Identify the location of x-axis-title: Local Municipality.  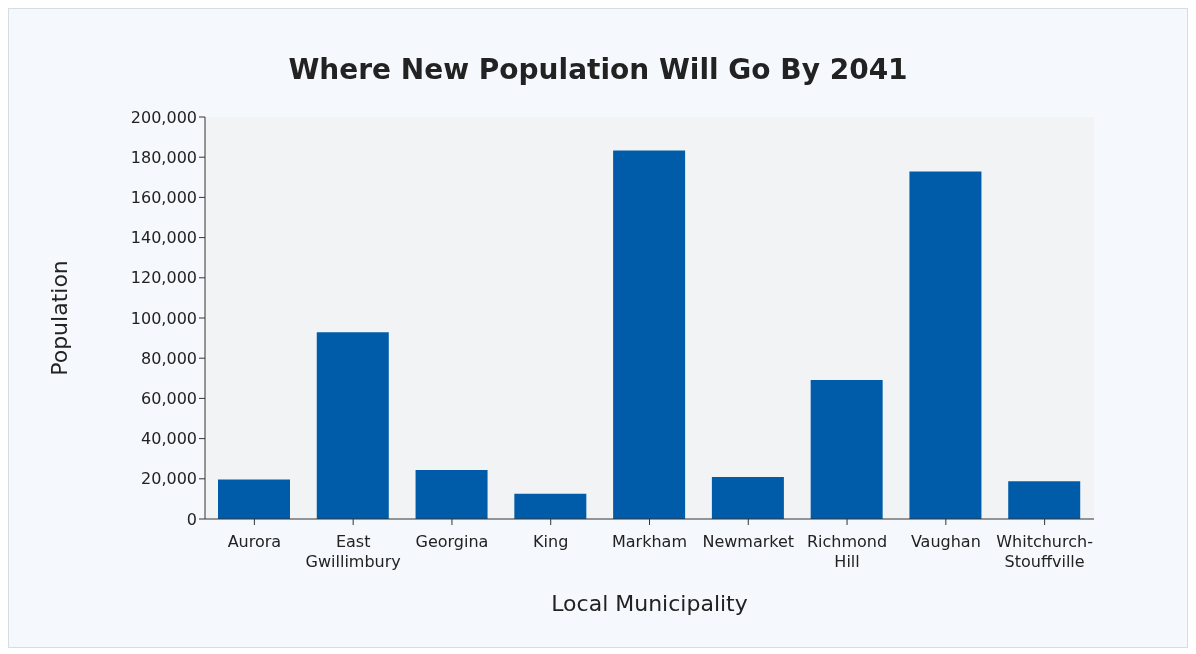
(649, 603).